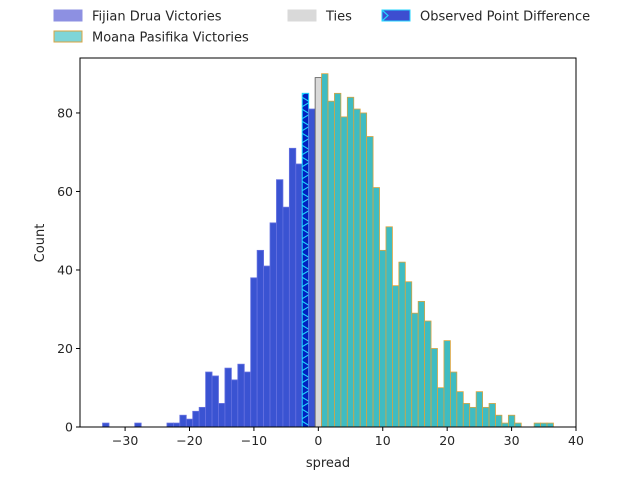 The height and width of the screenshot is (480, 640). Describe the element at coordinates (65, 191) in the screenshot. I see `y-tick-label: 60` at that location.